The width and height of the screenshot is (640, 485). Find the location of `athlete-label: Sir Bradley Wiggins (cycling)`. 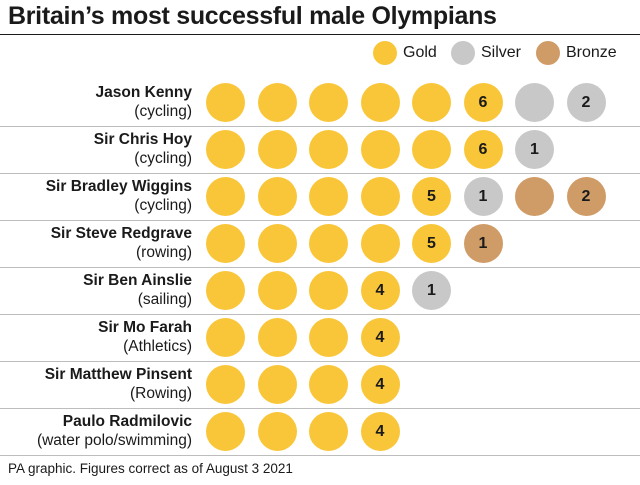

athlete-label: Sir Bradley Wiggins (cycling) is located at coordinates (119, 196).